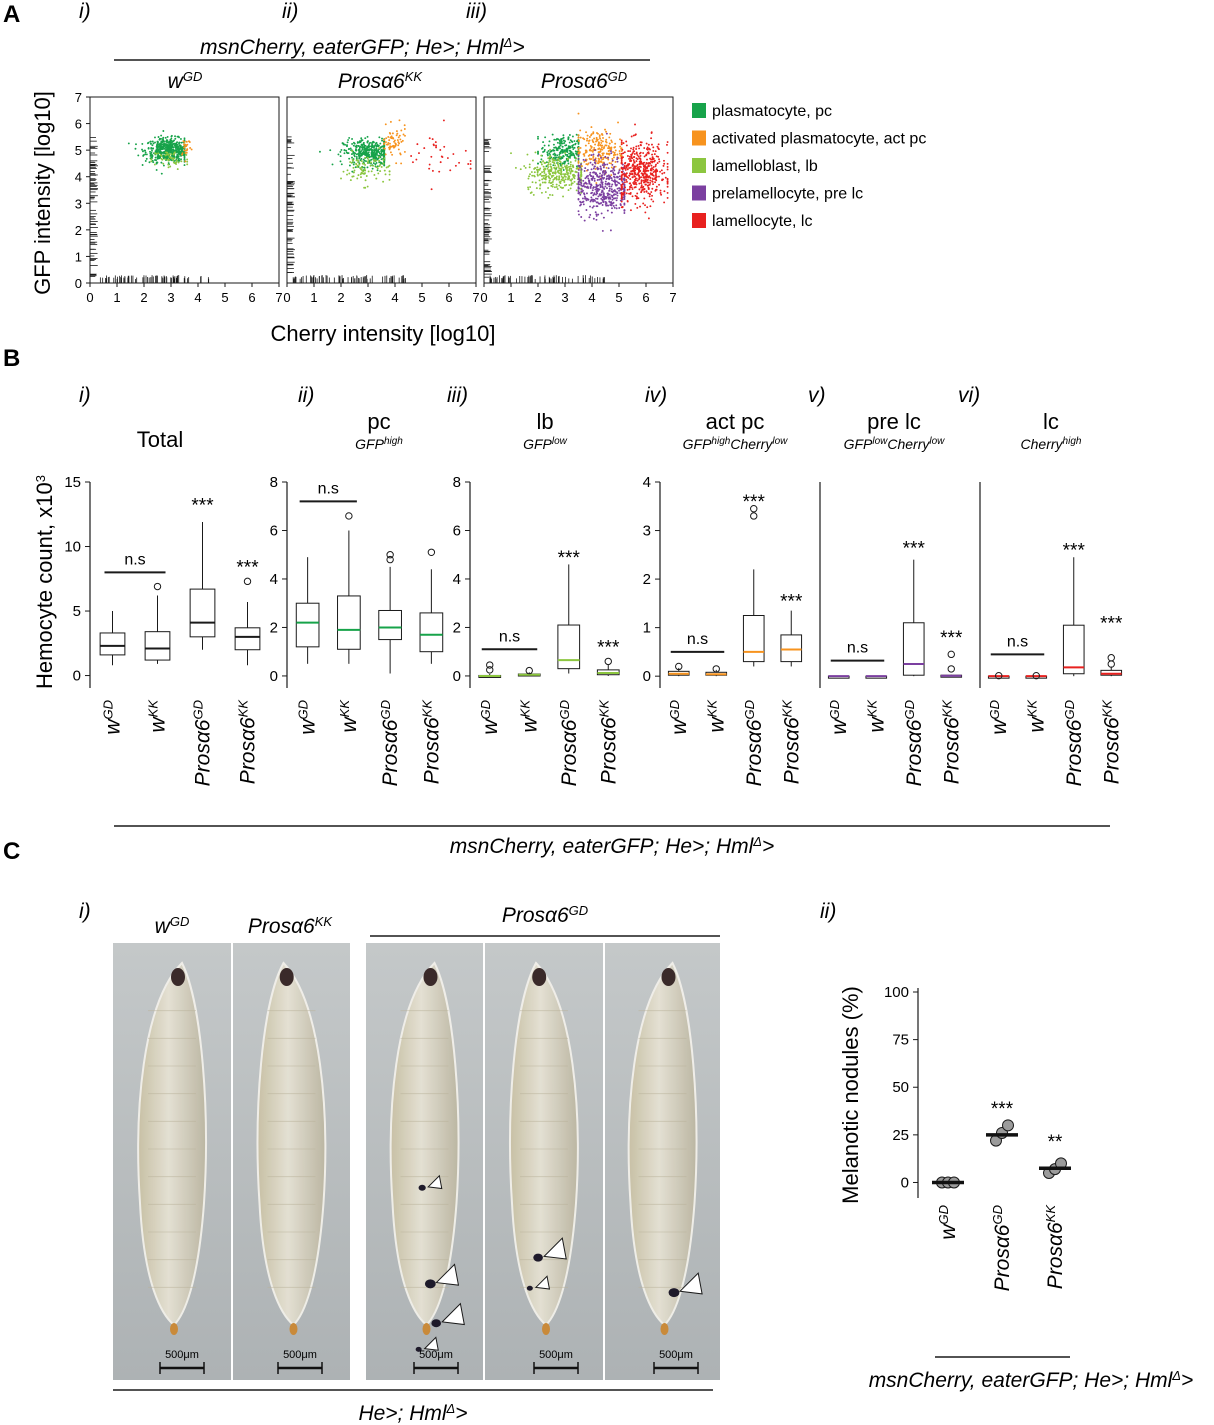 This screenshot has height=1425, width=1214. Describe the element at coordinates (170, 297) in the screenshot. I see `x-tick-label: 3` at that location.